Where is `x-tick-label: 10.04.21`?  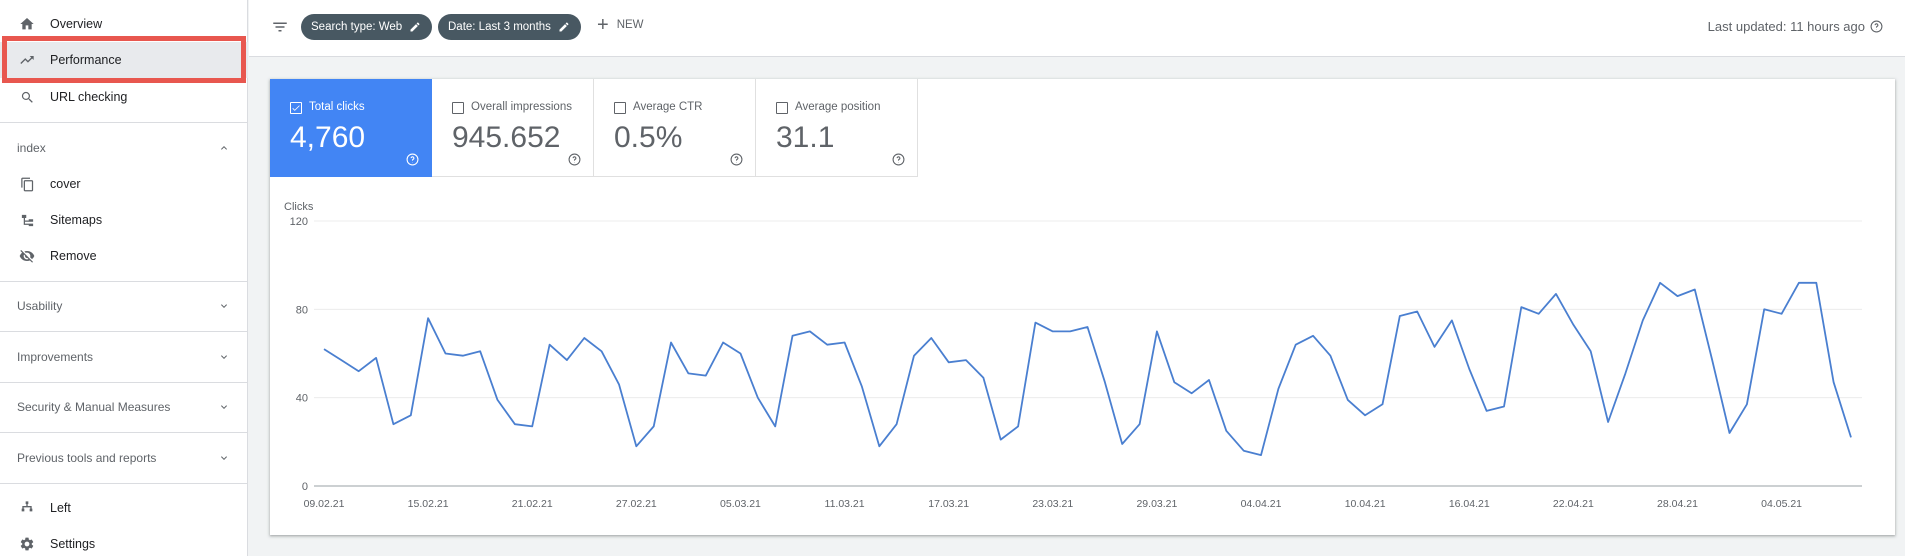
x-tick-label: 10.04.21 is located at coordinates (1365, 504).